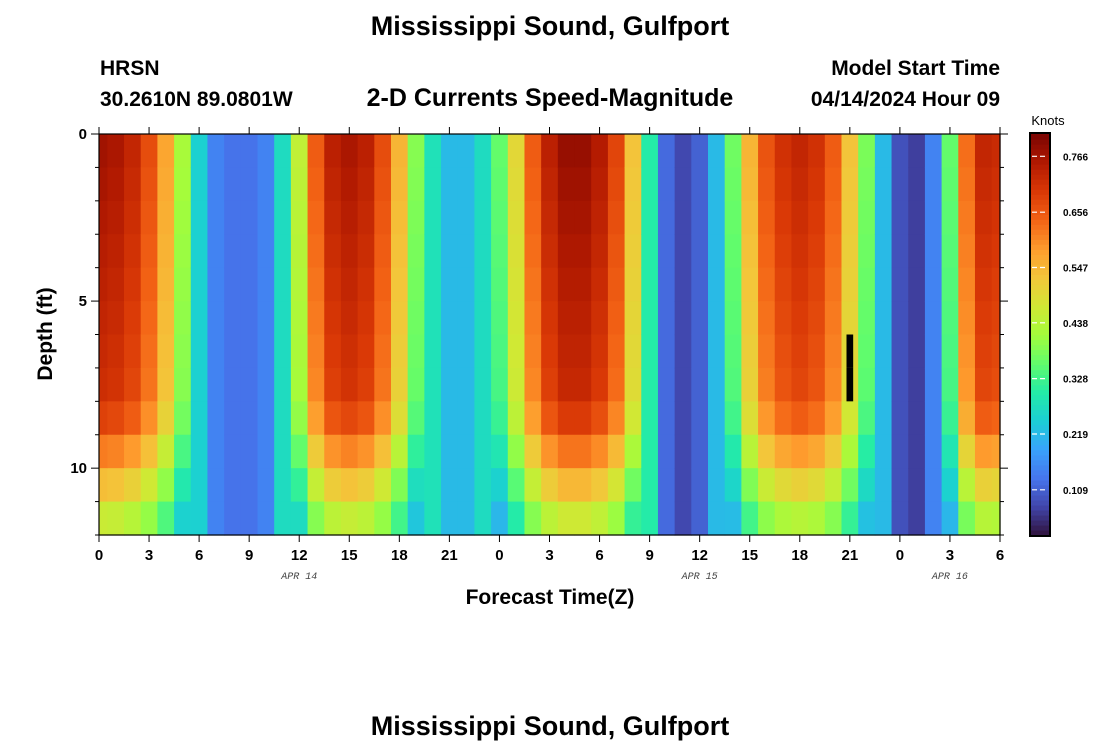  What do you see at coordinates (849, 555) in the screenshot?
I see `x-tick-label: 21` at bounding box center [849, 555].